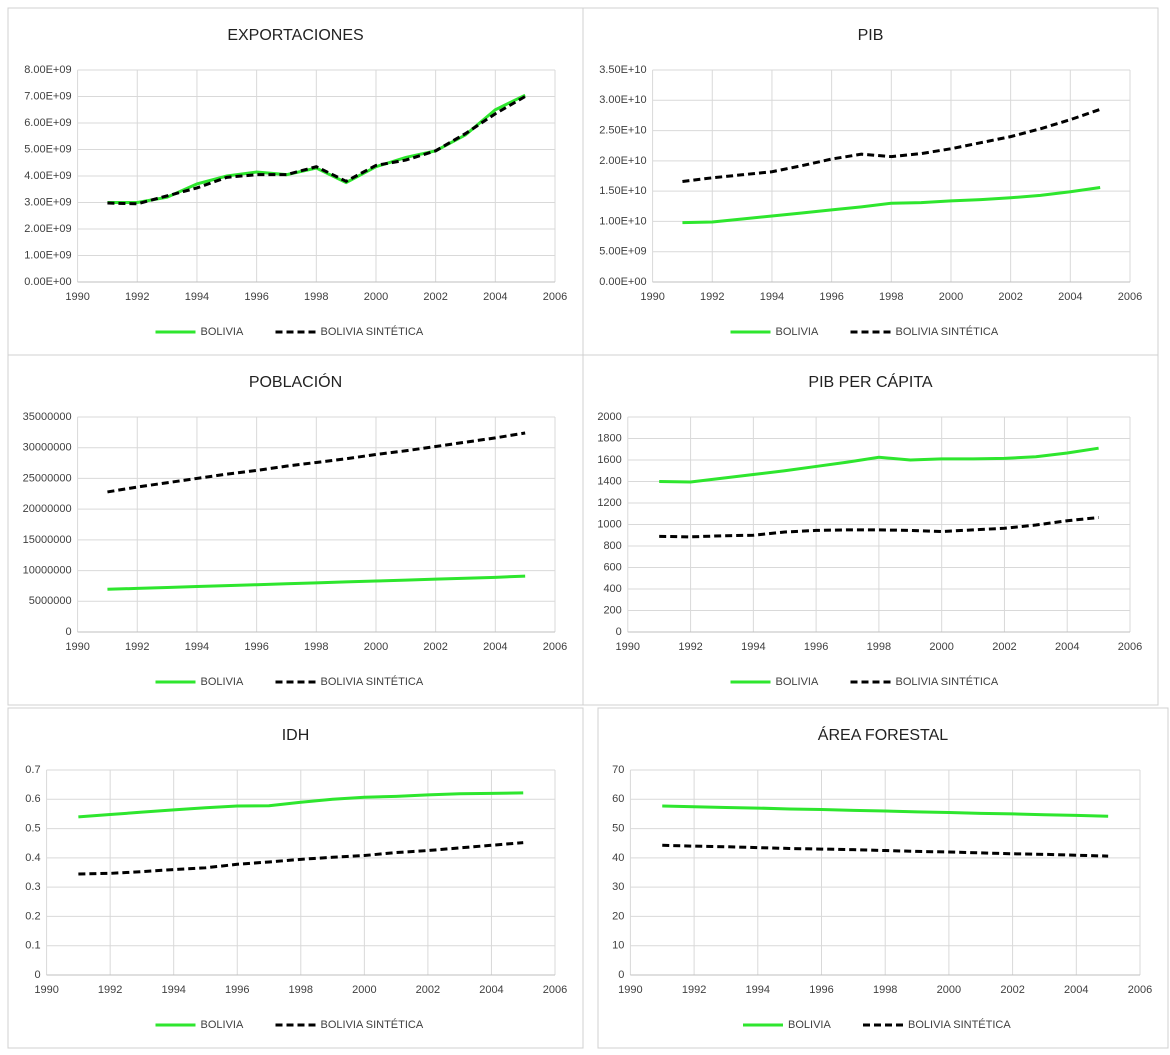 The width and height of the screenshot is (1170, 1055). I want to click on y-tick-label: 35000000, so click(47, 417).